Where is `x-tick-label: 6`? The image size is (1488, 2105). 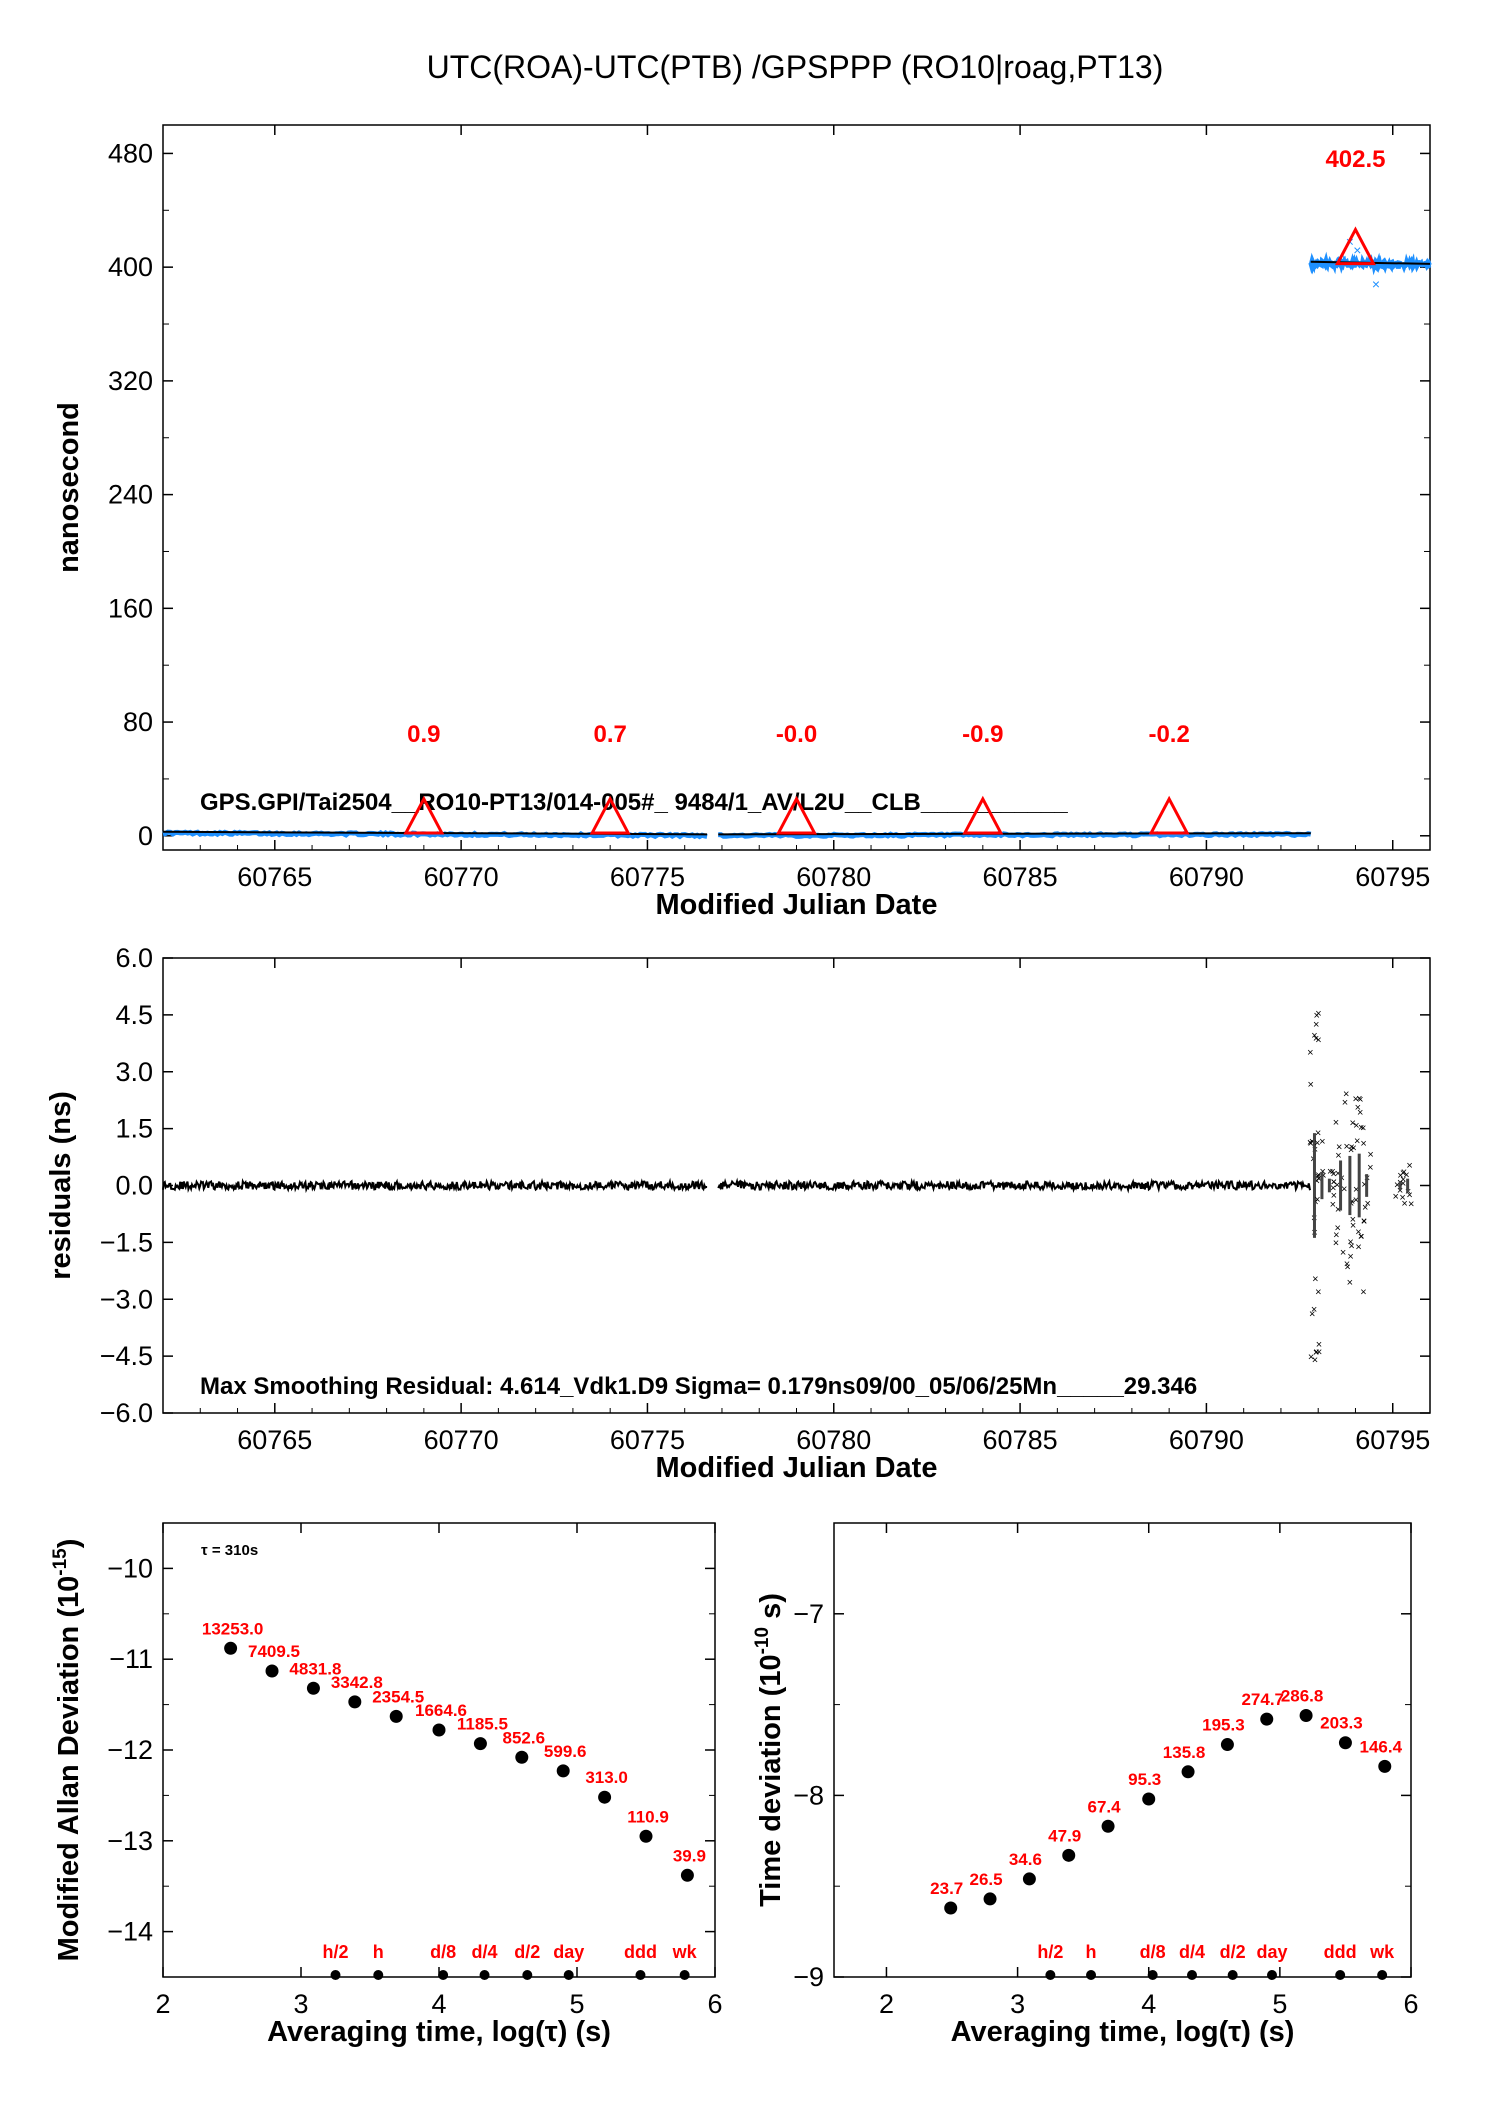 x-tick-label: 6 is located at coordinates (1410, 2004).